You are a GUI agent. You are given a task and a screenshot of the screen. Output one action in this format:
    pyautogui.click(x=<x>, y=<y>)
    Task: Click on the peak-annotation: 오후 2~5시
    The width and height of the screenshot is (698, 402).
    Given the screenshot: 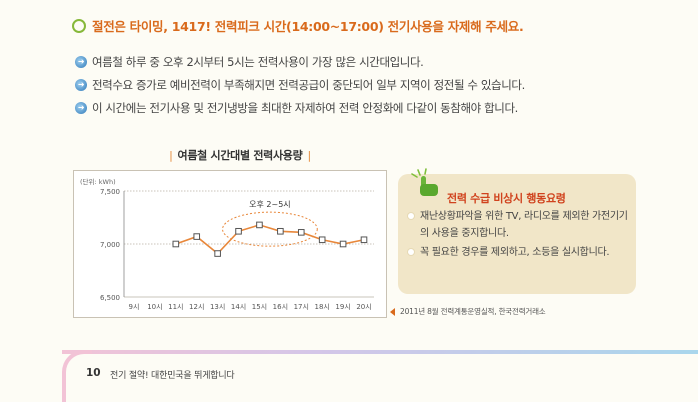 What is the action you would take?
    pyautogui.click(x=270, y=204)
    